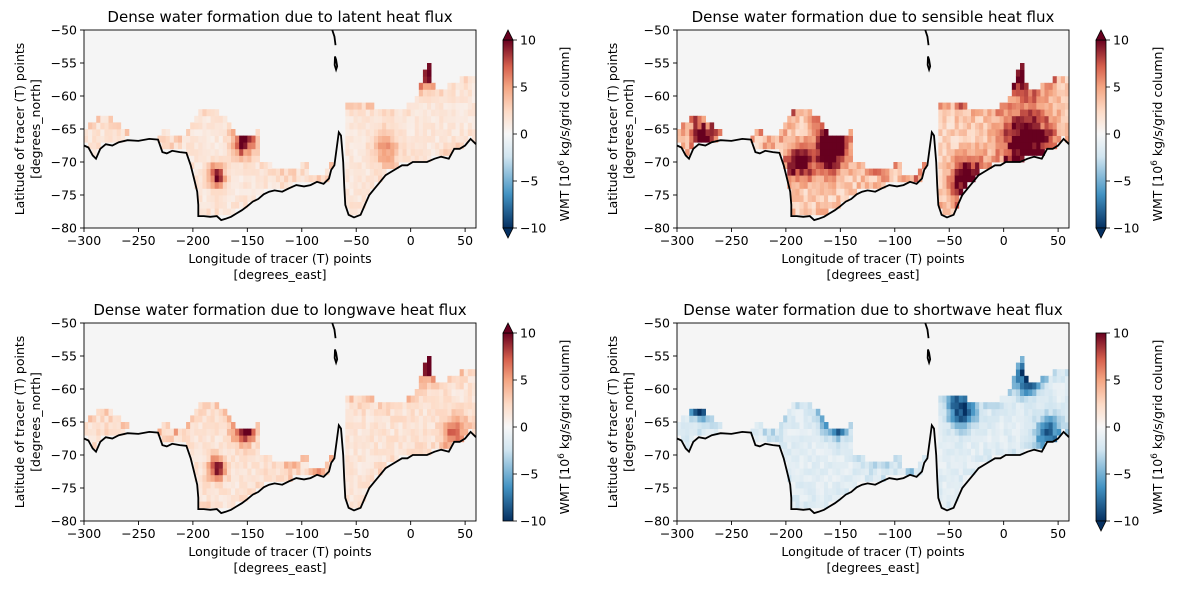 This screenshot has width=1179, height=590. Describe the element at coordinates (247, 533) in the screenshot. I see `x-tick-label: −150` at that location.